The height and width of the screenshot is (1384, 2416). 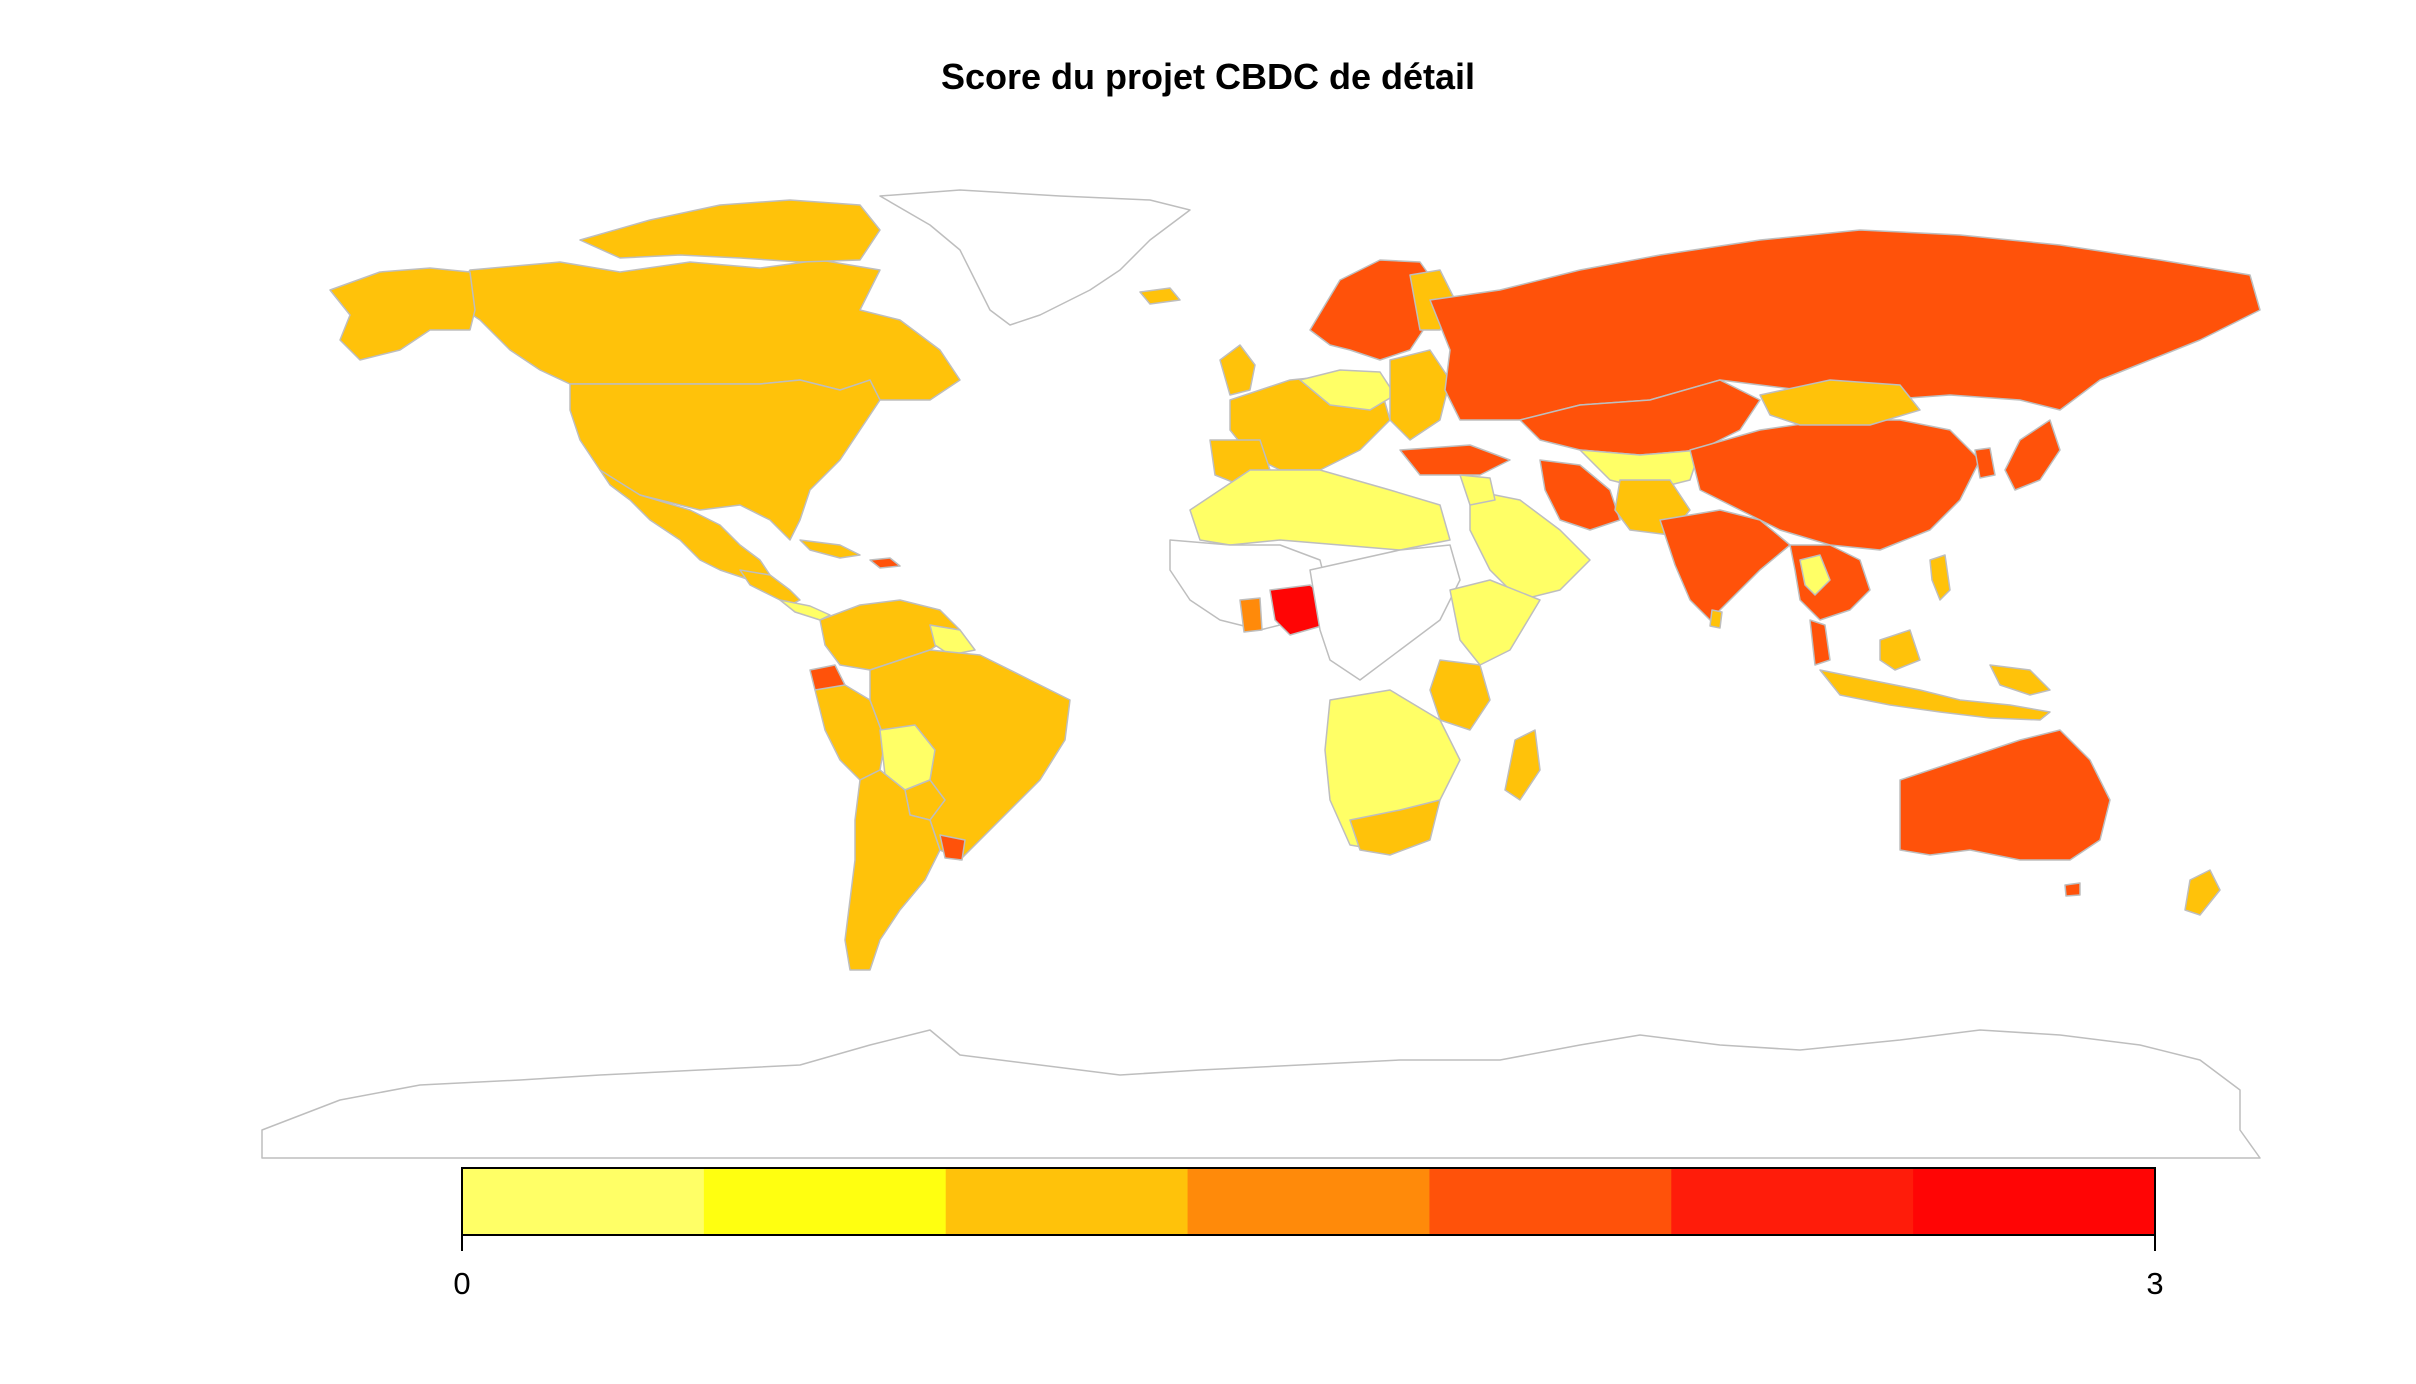 What do you see at coordinates (1160, 296) in the screenshot?
I see `country-iceland` at bounding box center [1160, 296].